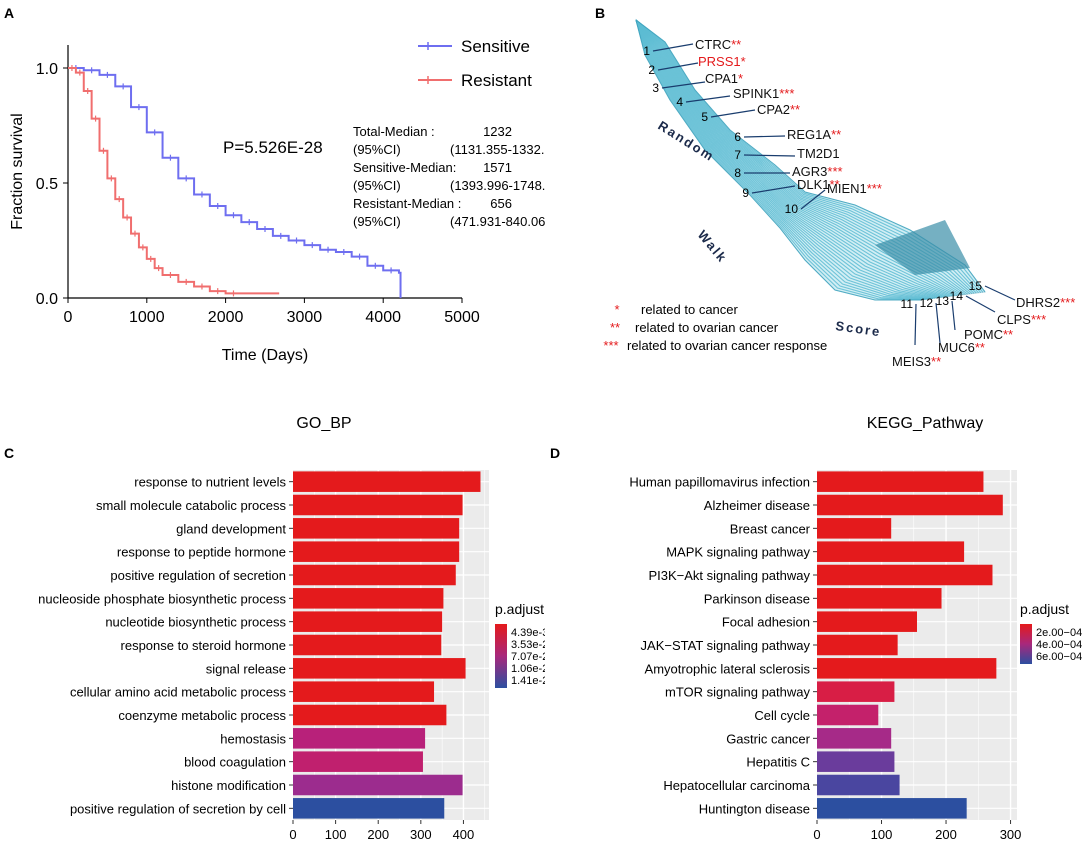  I want to click on gene-label-tm2d1: TM2D1, so click(818, 153).